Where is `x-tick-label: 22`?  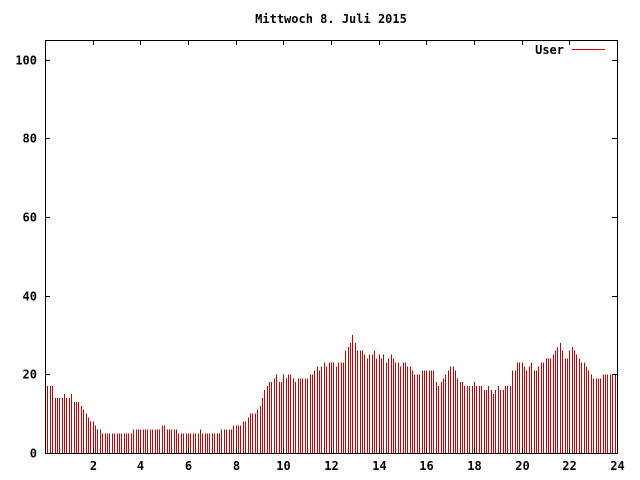 x-tick-label: 22 is located at coordinates (569, 466).